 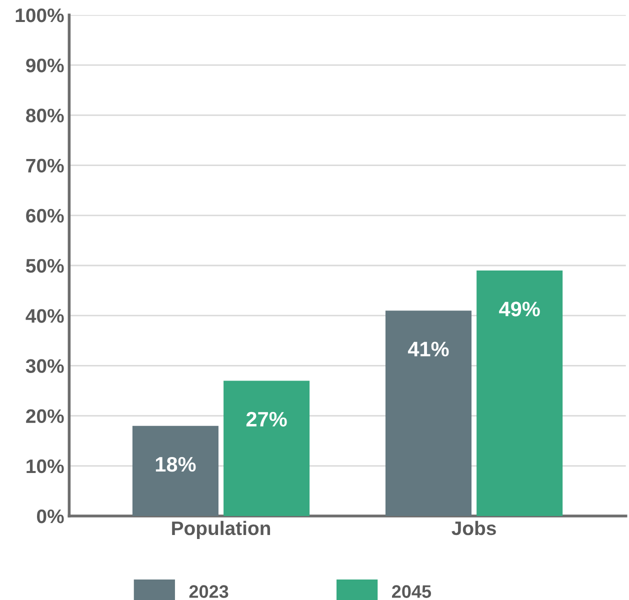 What do you see at coordinates (45, 165) in the screenshot?
I see `y-tick-label: 70%` at bounding box center [45, 165].